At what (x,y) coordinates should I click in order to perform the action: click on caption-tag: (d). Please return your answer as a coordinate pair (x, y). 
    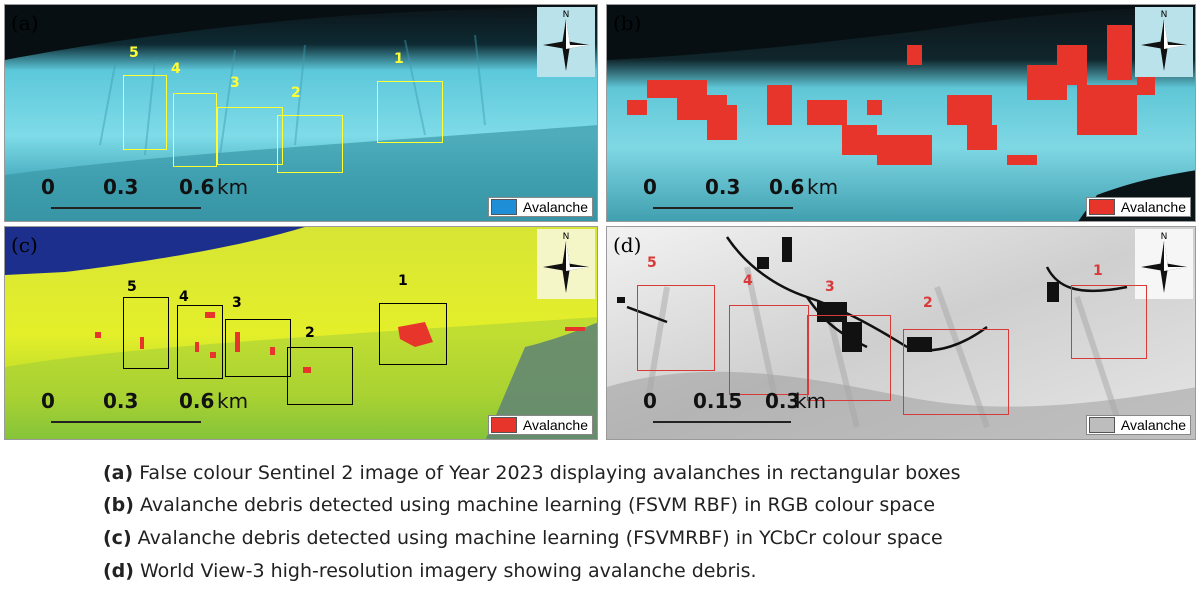
    Looking at the image, I should click on (118, 571).